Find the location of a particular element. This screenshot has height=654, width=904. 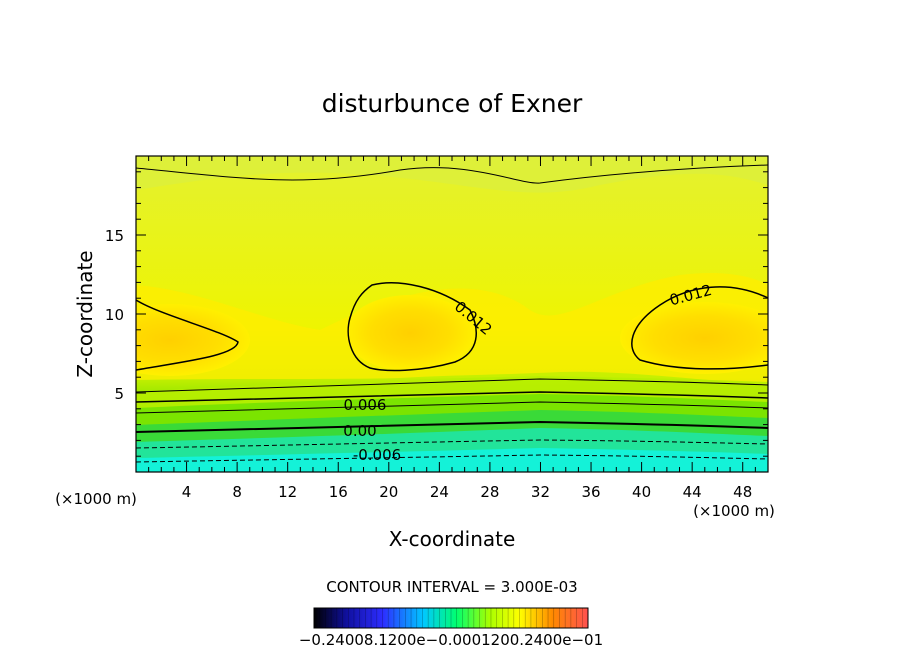

x-tick-label: 8 is located at coordinates (237, 492).